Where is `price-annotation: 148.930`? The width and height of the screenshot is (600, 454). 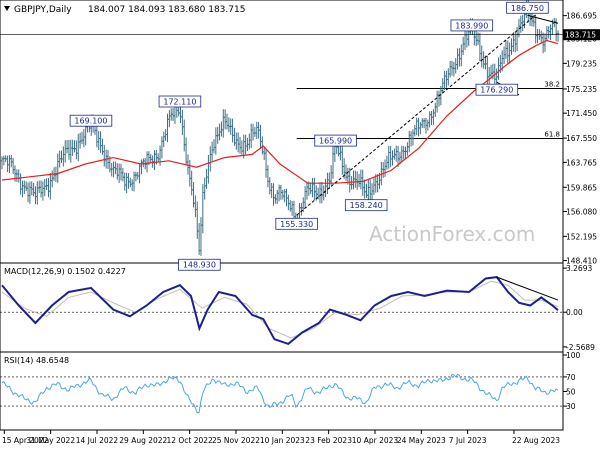
price-annotation: 148.930 is located at coordinates (199, 264).